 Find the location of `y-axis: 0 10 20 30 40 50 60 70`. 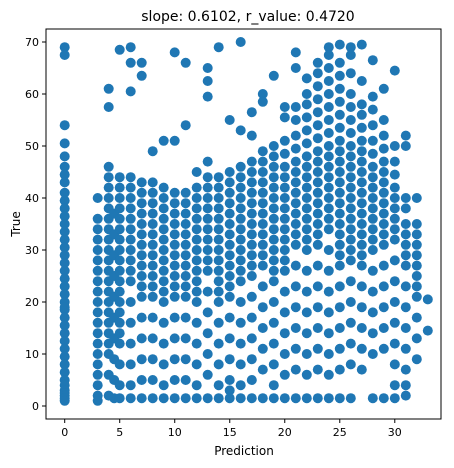

y-axis: 0 10 20 30 40 50 60 70 is located at coordinates (35, 224).